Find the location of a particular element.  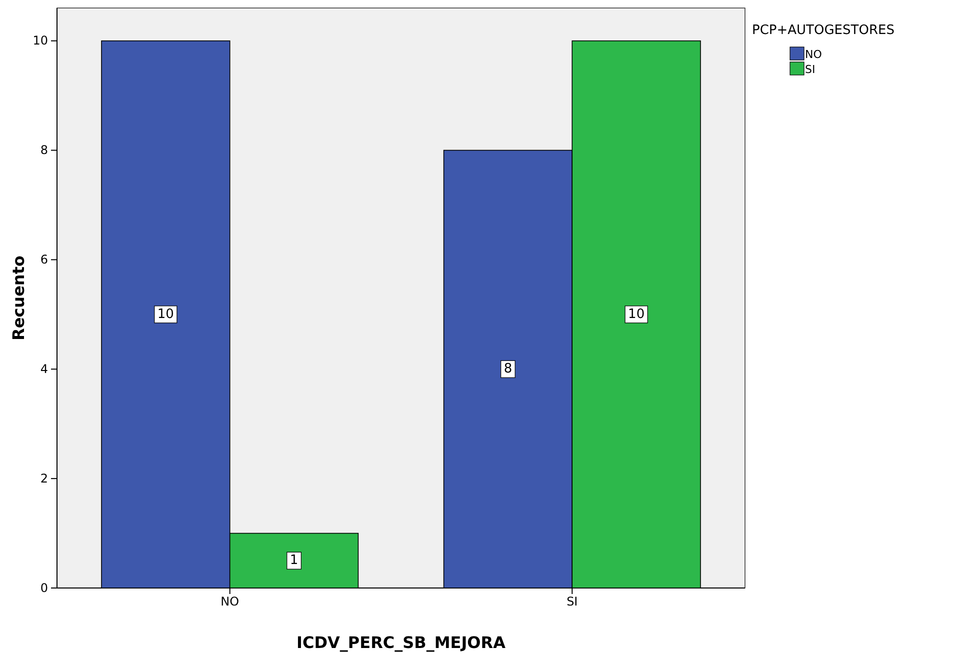

y-tick-label: 10 is located at coordinates (40, 41).